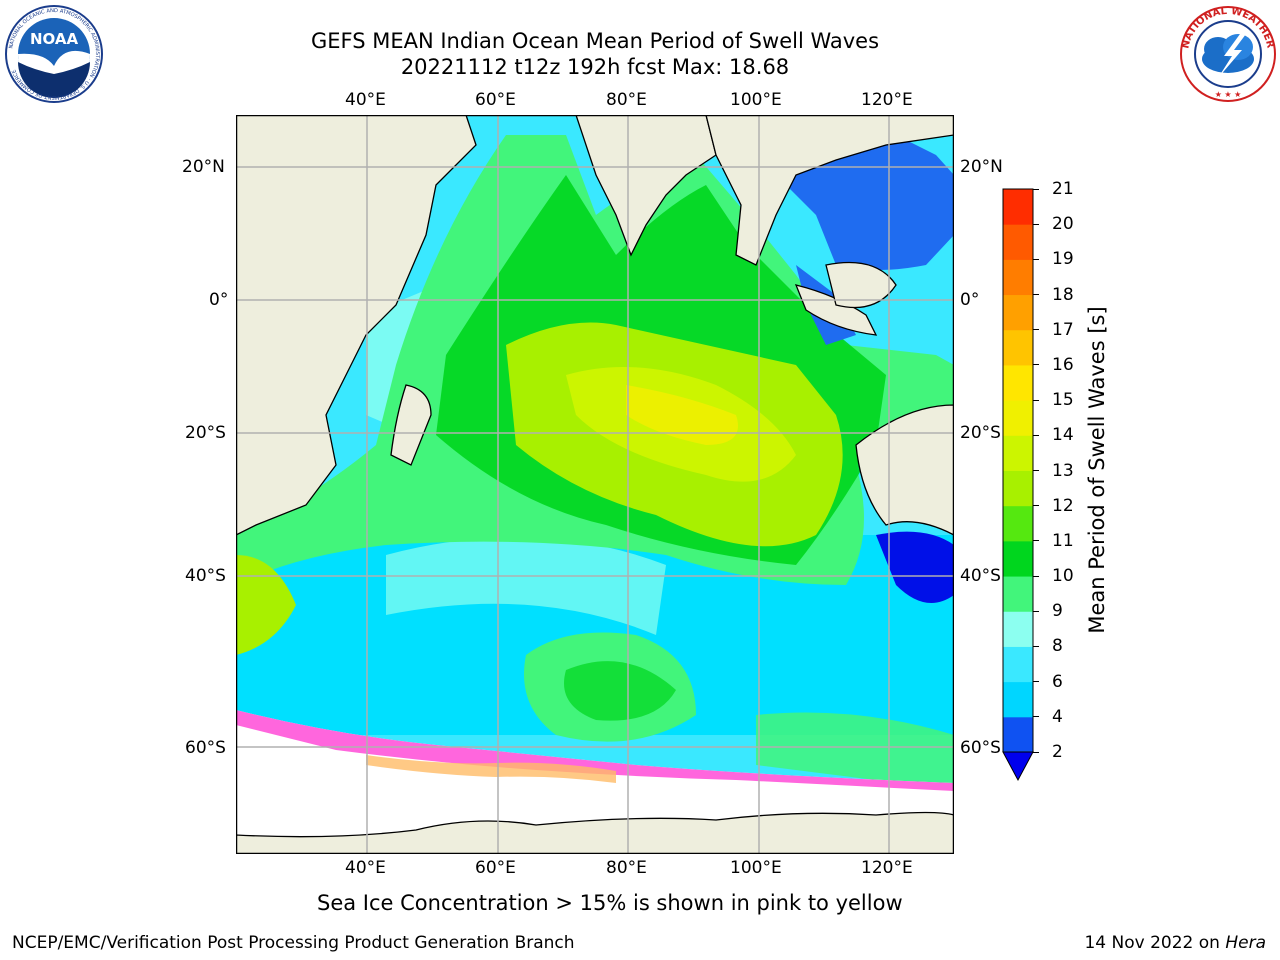  Describe the element at coordinates (595, 67) in the screenshot. I see `chart-subtitle: 20221112 t12z 192h fcst Max: 18.68` at that location.